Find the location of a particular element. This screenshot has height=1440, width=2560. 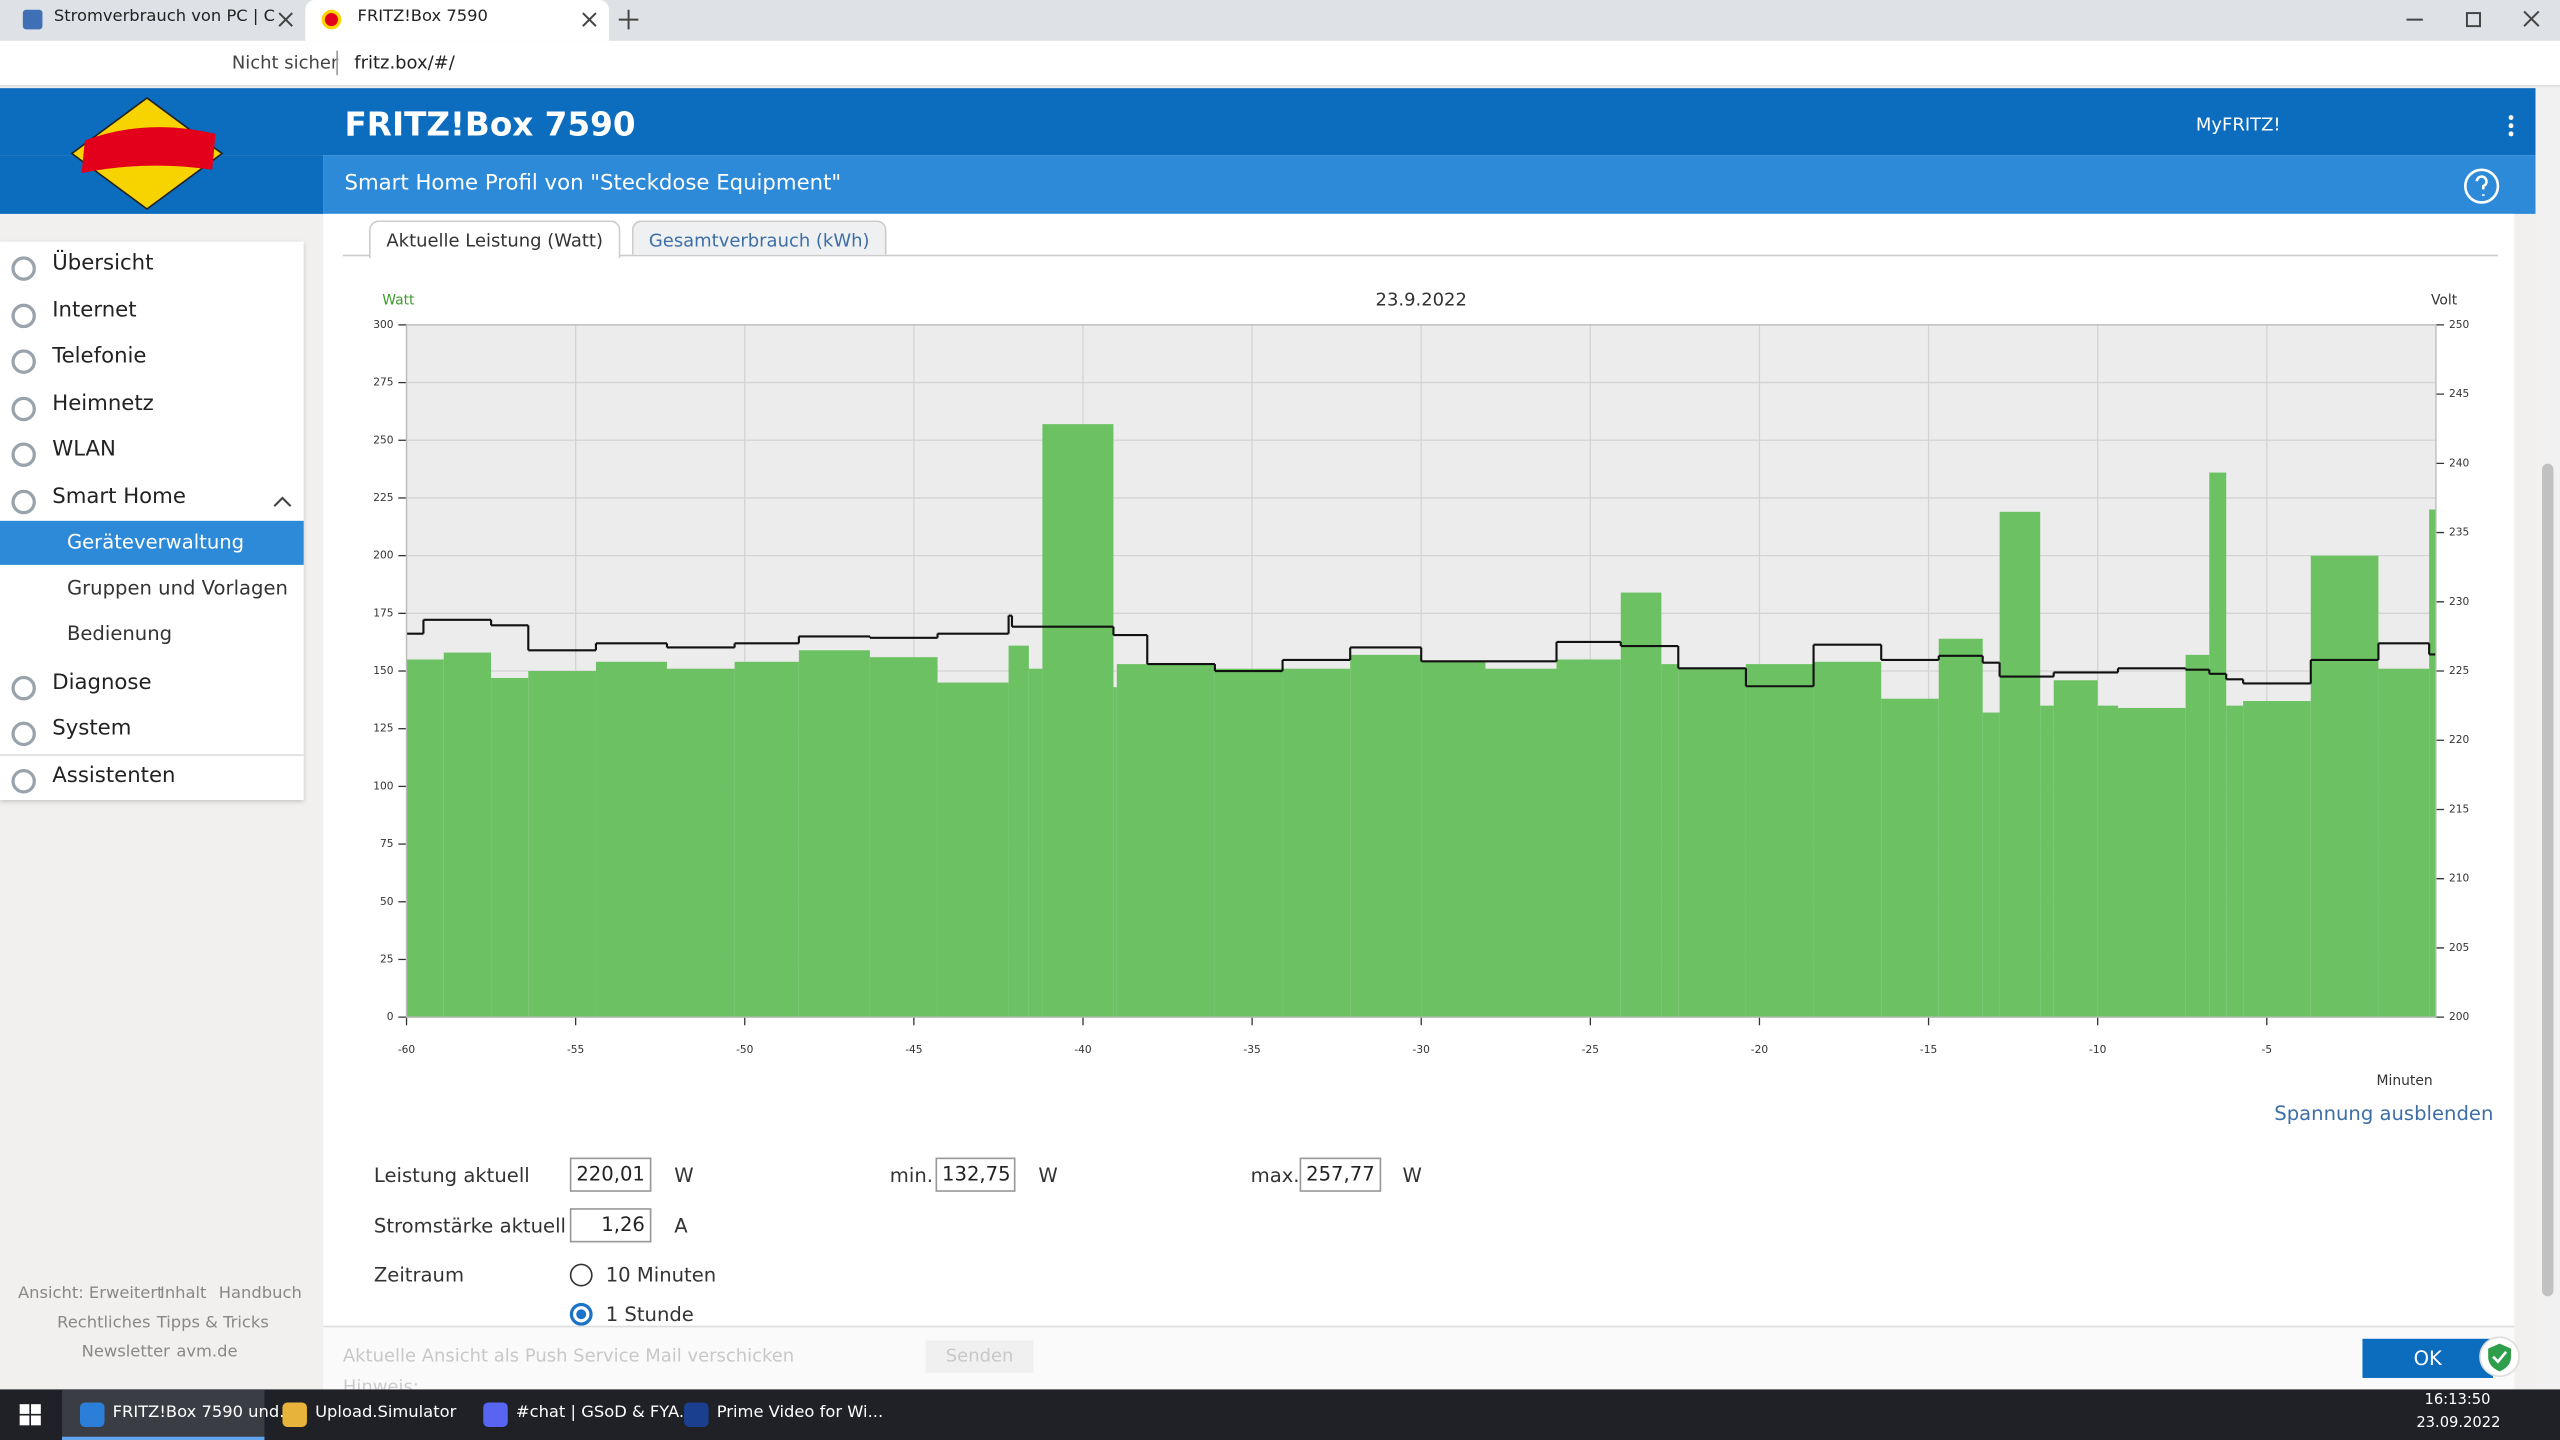

nav-item: Telefonie is located at coordinates (99, 357).